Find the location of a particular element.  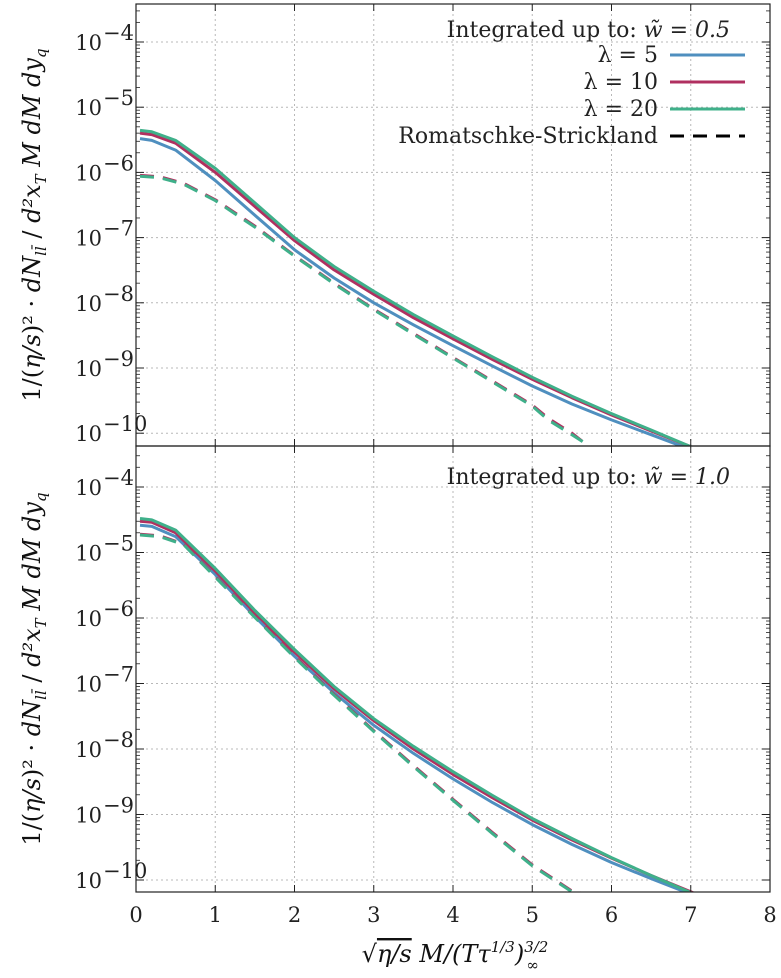

x-tick-label: 7 is located at coordinates (690, 915).